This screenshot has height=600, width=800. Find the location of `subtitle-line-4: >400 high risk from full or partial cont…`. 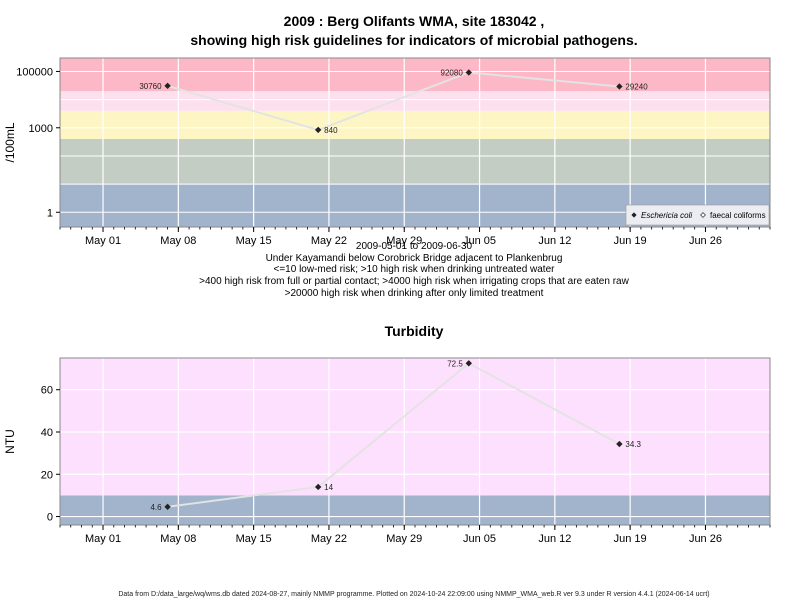

subtitle-line-4: >400 high risk from full or partial cont… is located at coordinates (414, 281).